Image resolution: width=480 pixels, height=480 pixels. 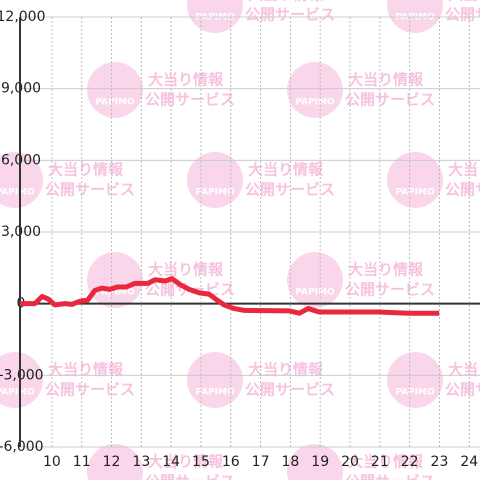 What do you see at coordinates (52, 462) in the screenshot?
I see `x-tick-label: 10` at bounding box center [52, 462].